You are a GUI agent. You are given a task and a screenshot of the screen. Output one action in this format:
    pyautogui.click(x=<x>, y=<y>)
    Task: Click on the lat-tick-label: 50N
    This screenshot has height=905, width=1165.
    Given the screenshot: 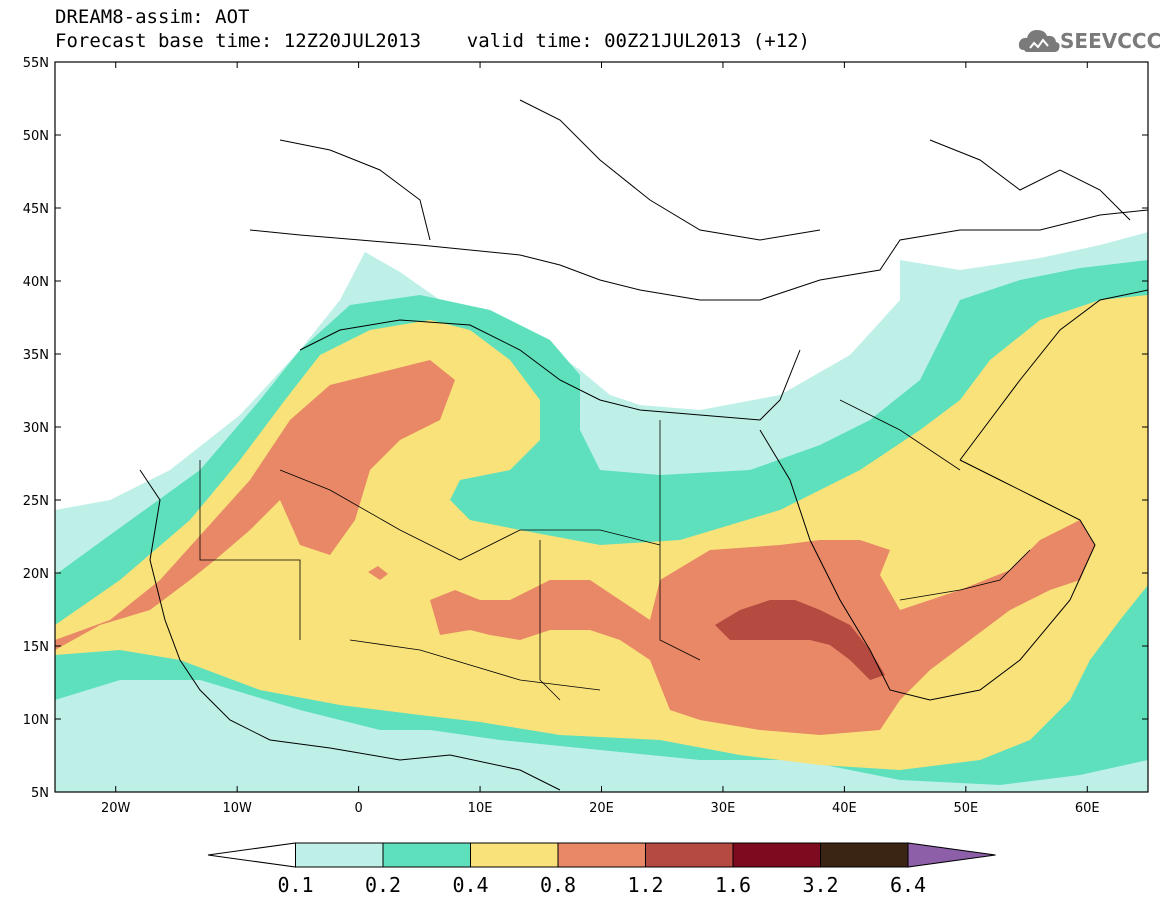 What is the action you would take?
    pyautogui.click(x=36, y=136)
    